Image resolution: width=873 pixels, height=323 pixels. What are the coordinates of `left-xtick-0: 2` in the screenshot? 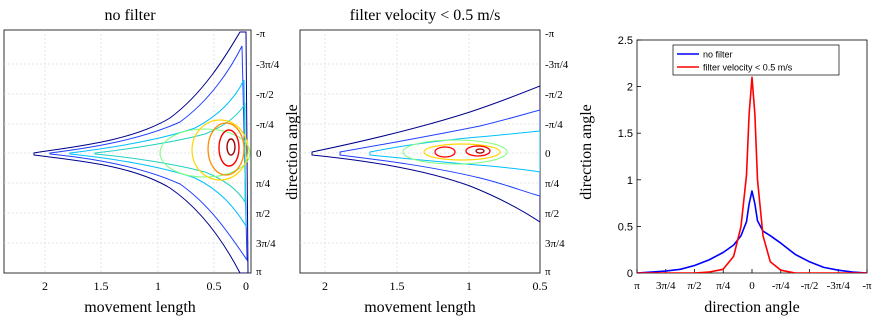 It's located at (45, 286).